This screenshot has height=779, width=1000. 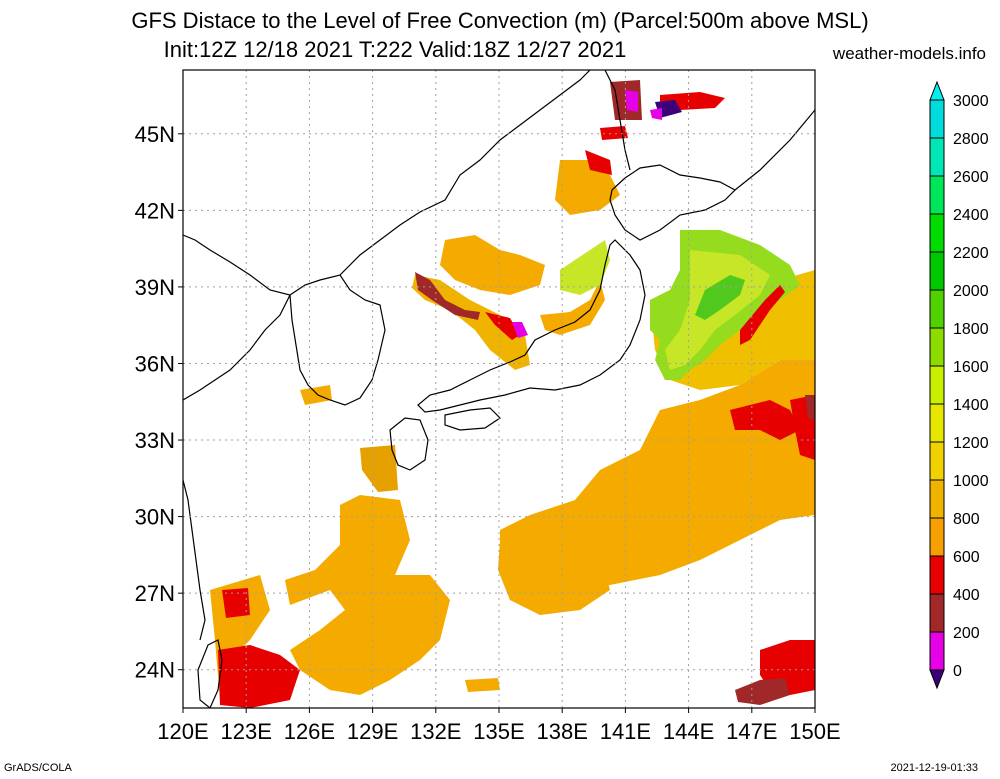 What do you see at coordinates (182, 731) in the screenshot?
I see `lon-tick-label: 120E` at bounding box center [182, 731].